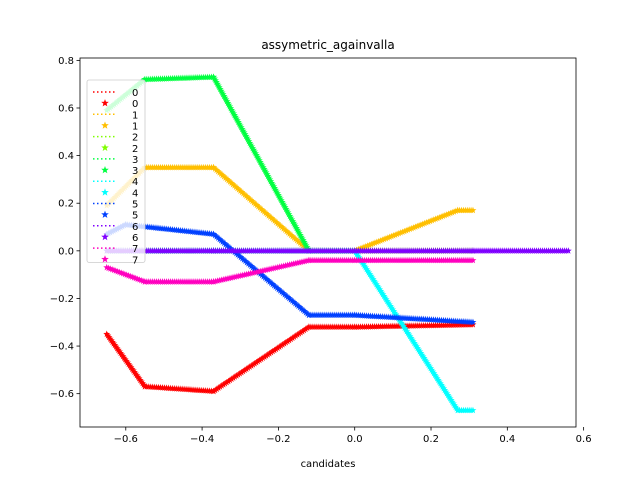 The height and width of the screenshot is (480, 640). I want to click on x-tick-label: 0.4, so click(507, 439).